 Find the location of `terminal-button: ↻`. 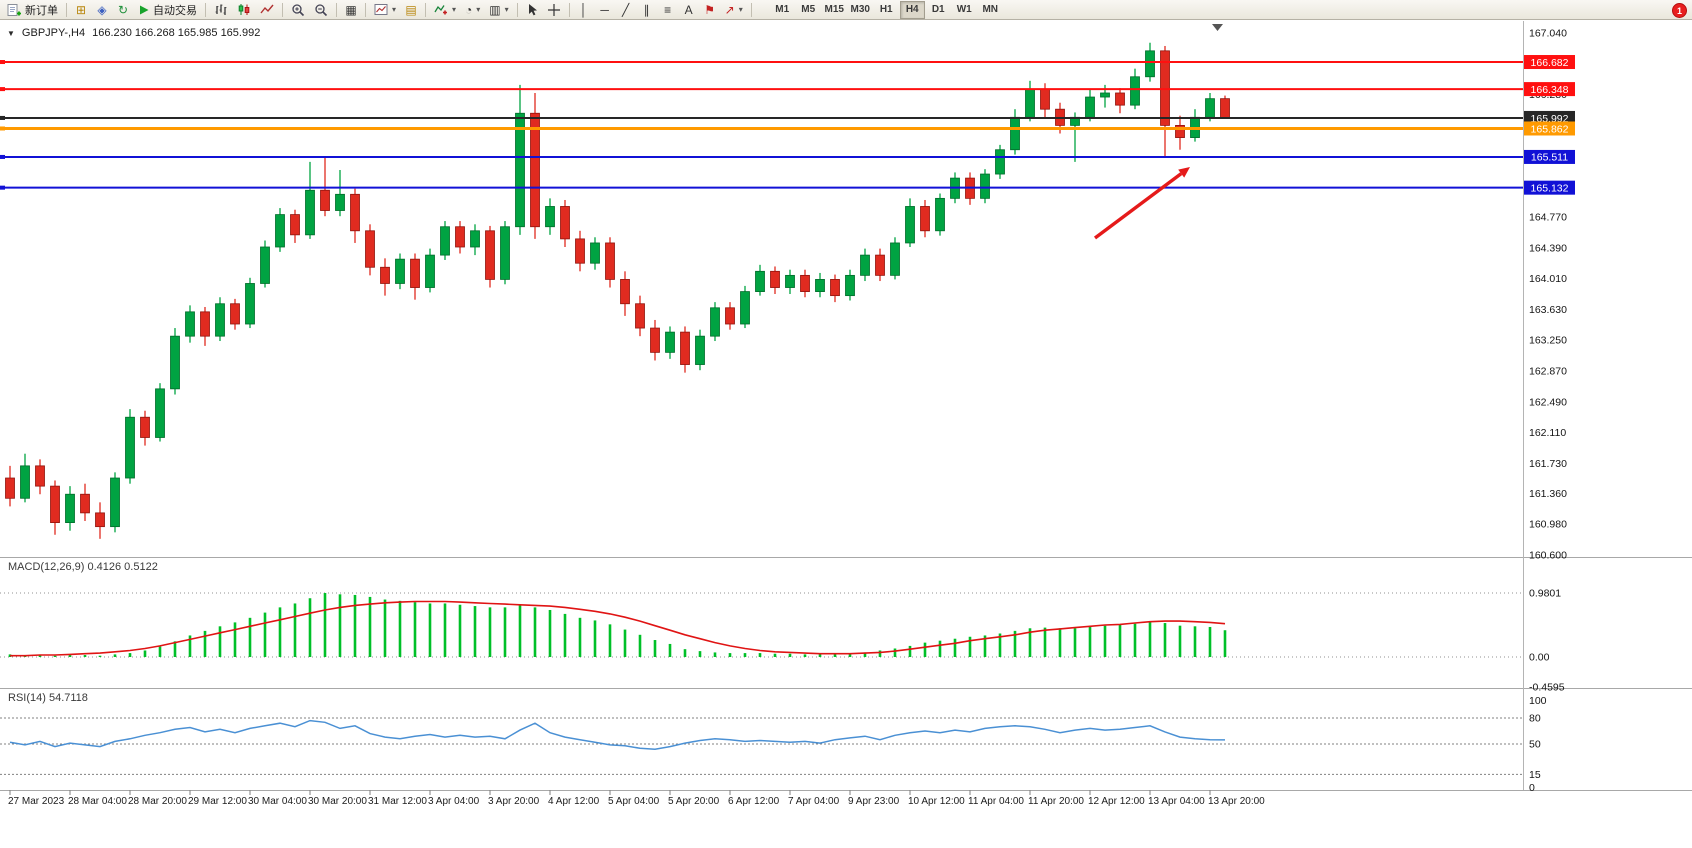

terminal-button: ↻ is located at coordinates (123, 10).